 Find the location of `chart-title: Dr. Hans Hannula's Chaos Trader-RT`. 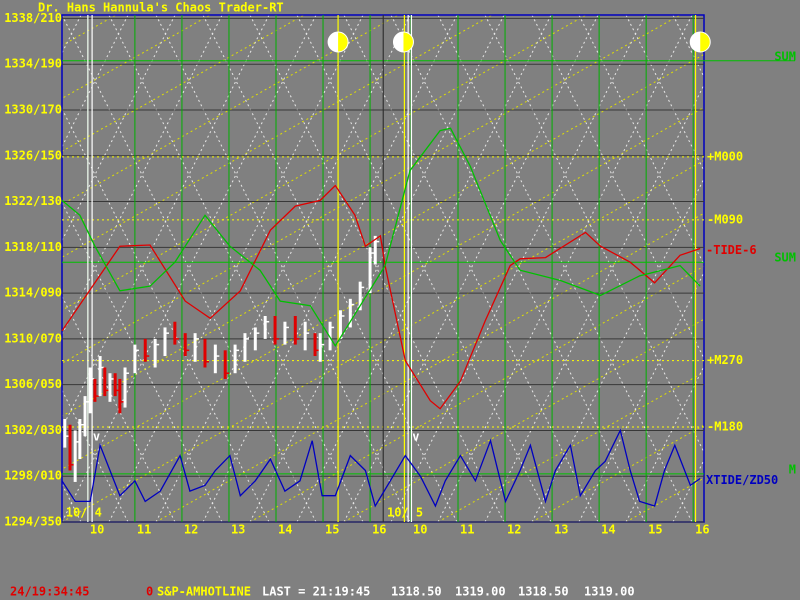

chart-title: Dr. Hans Hannula's Chaos Trader-RT is located at coordinates (161, 8).